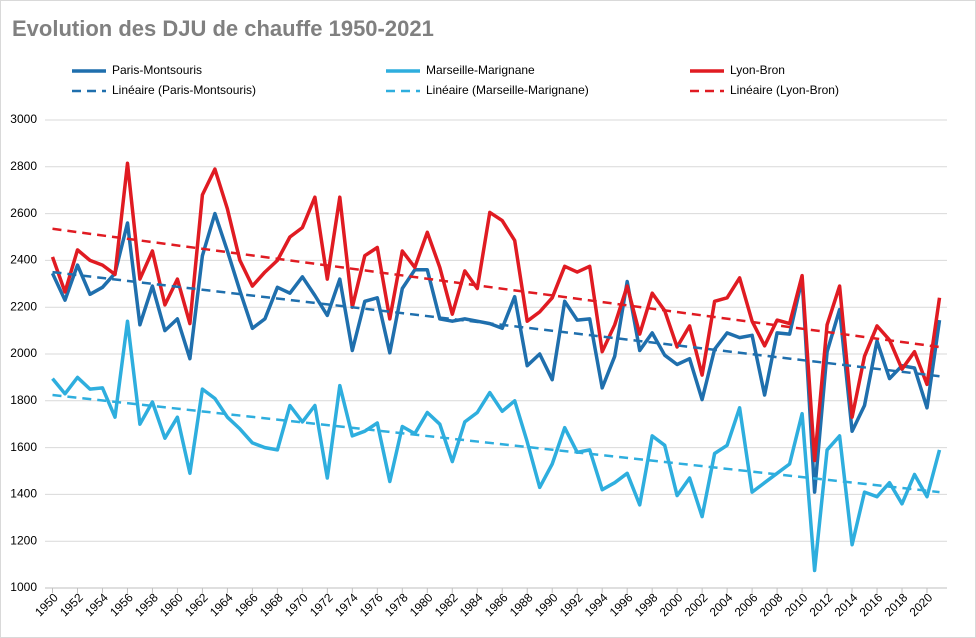  I want to click on y-tick-label: 1800, so click(23, 400).